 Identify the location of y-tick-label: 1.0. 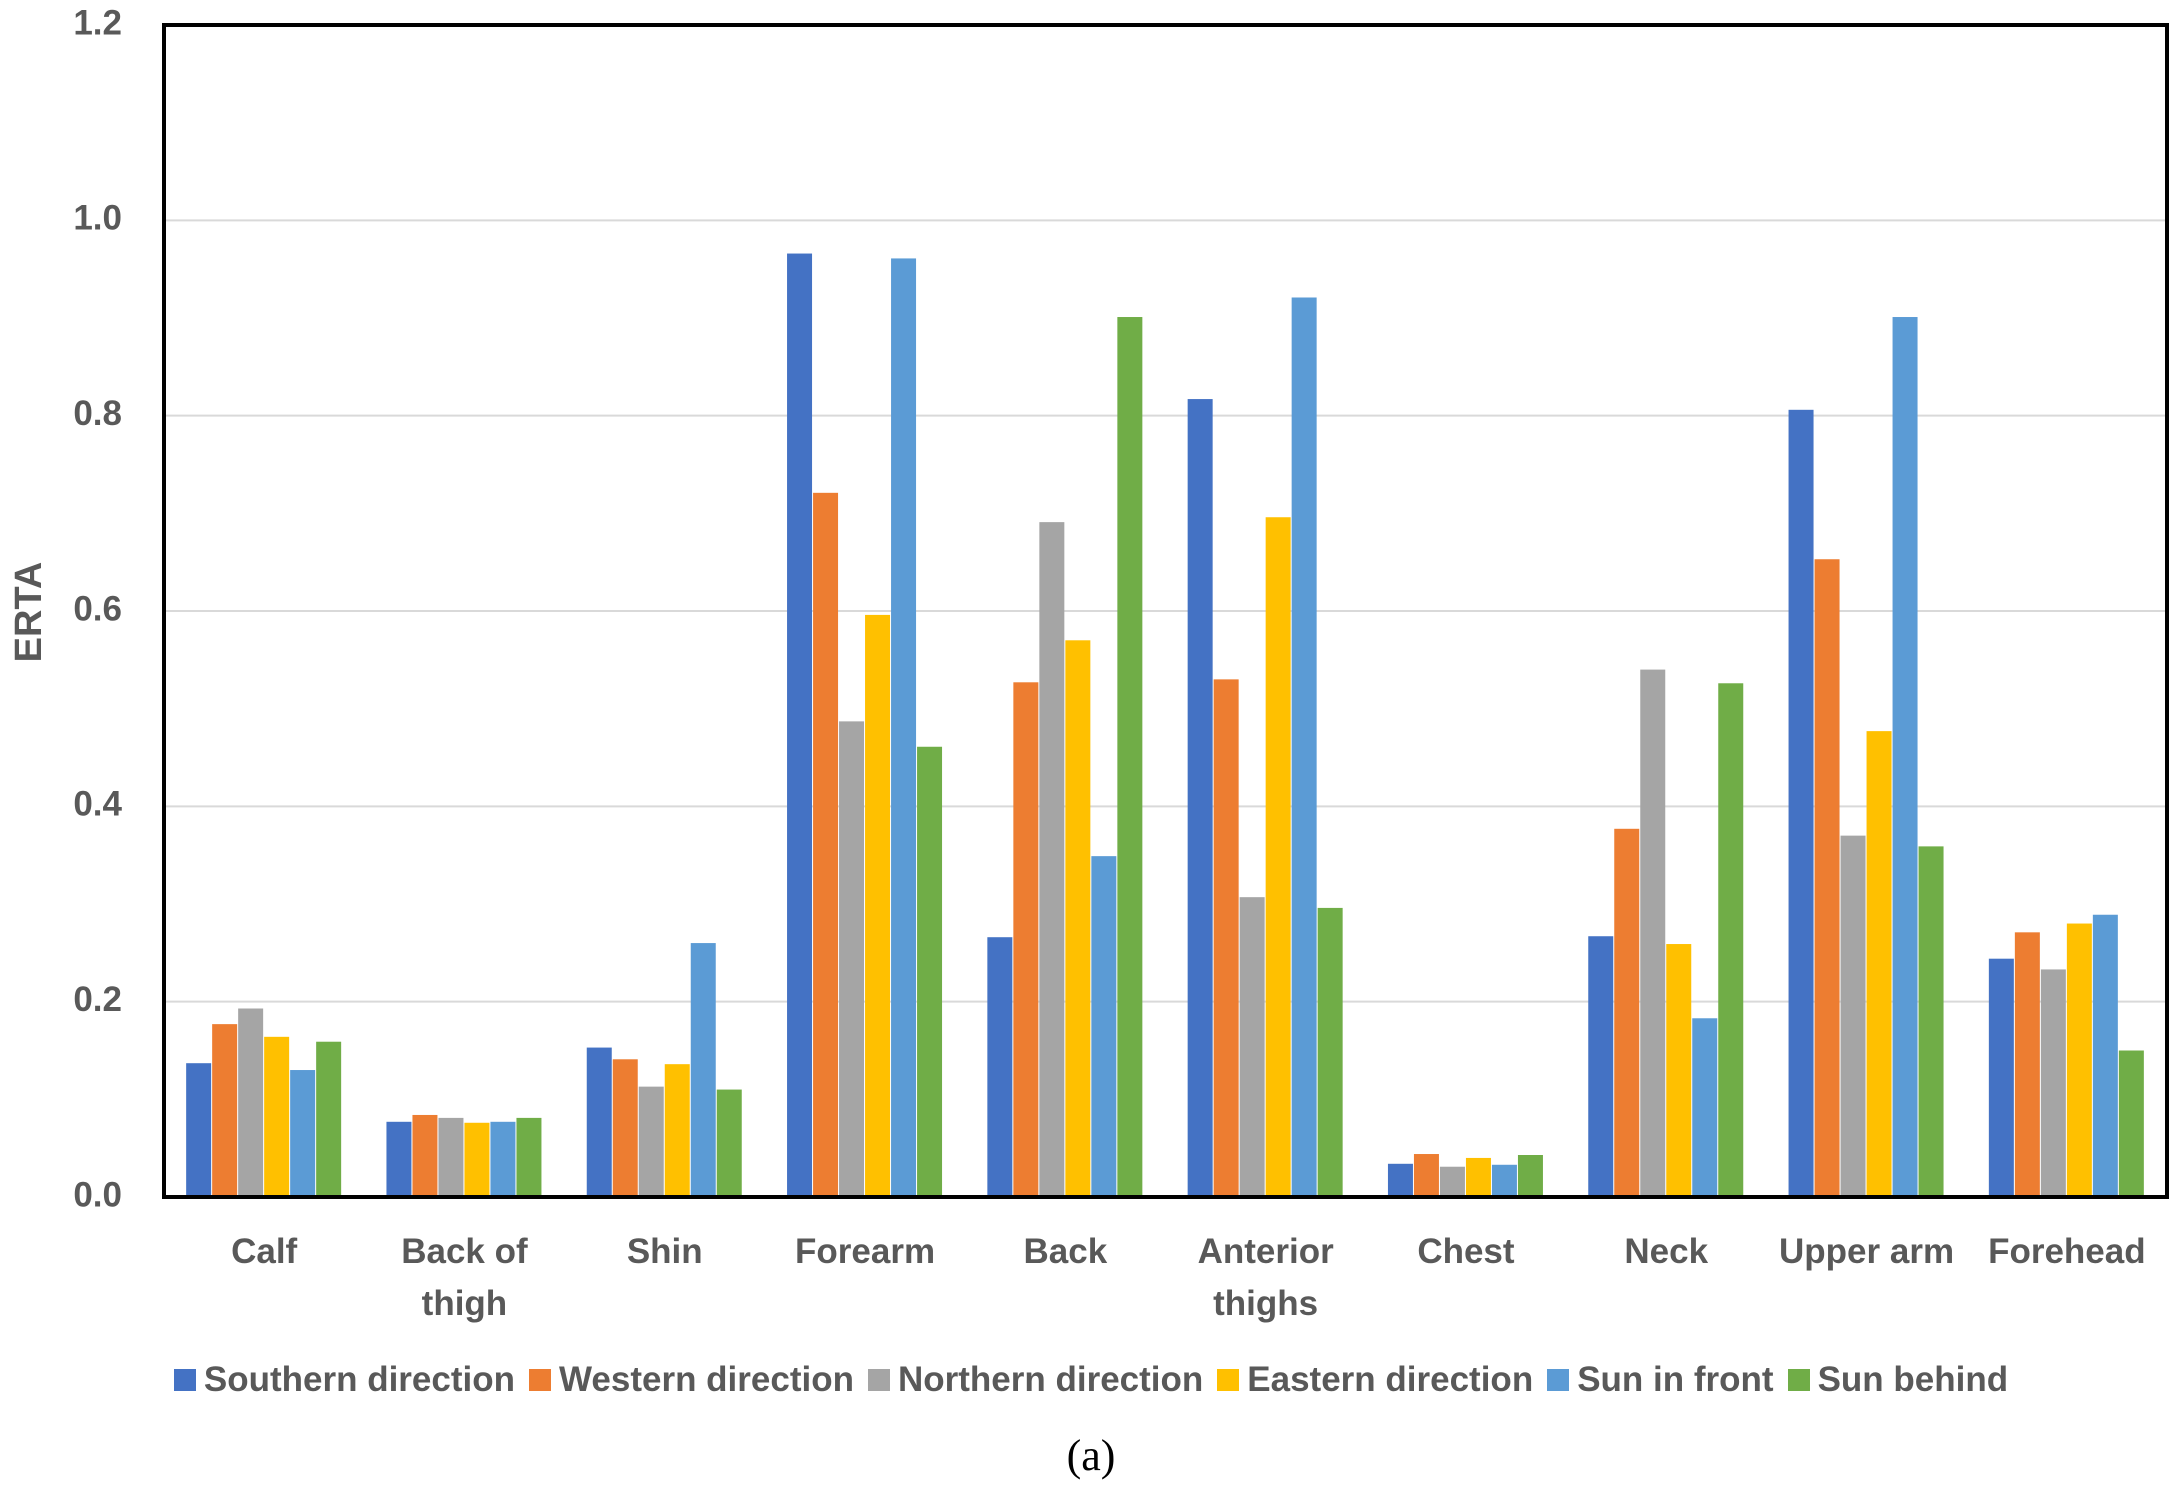
(97, 218).